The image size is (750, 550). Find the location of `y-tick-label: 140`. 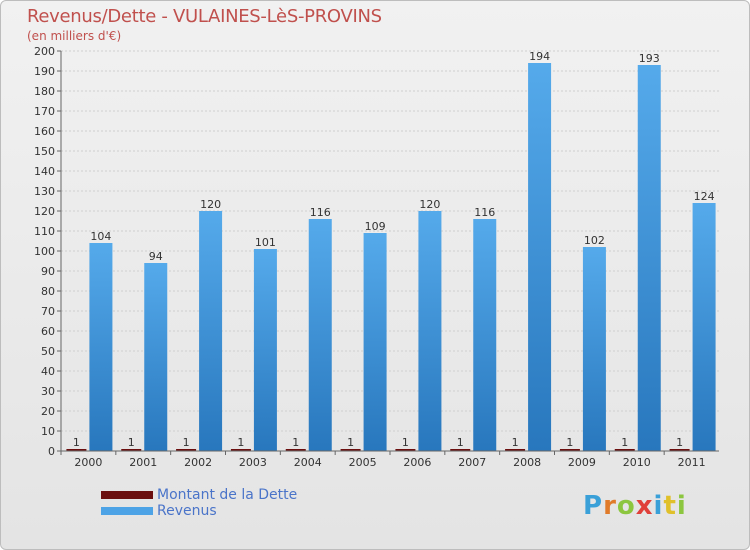

y-tick-label: 140 is located at coordinates (44, 171).